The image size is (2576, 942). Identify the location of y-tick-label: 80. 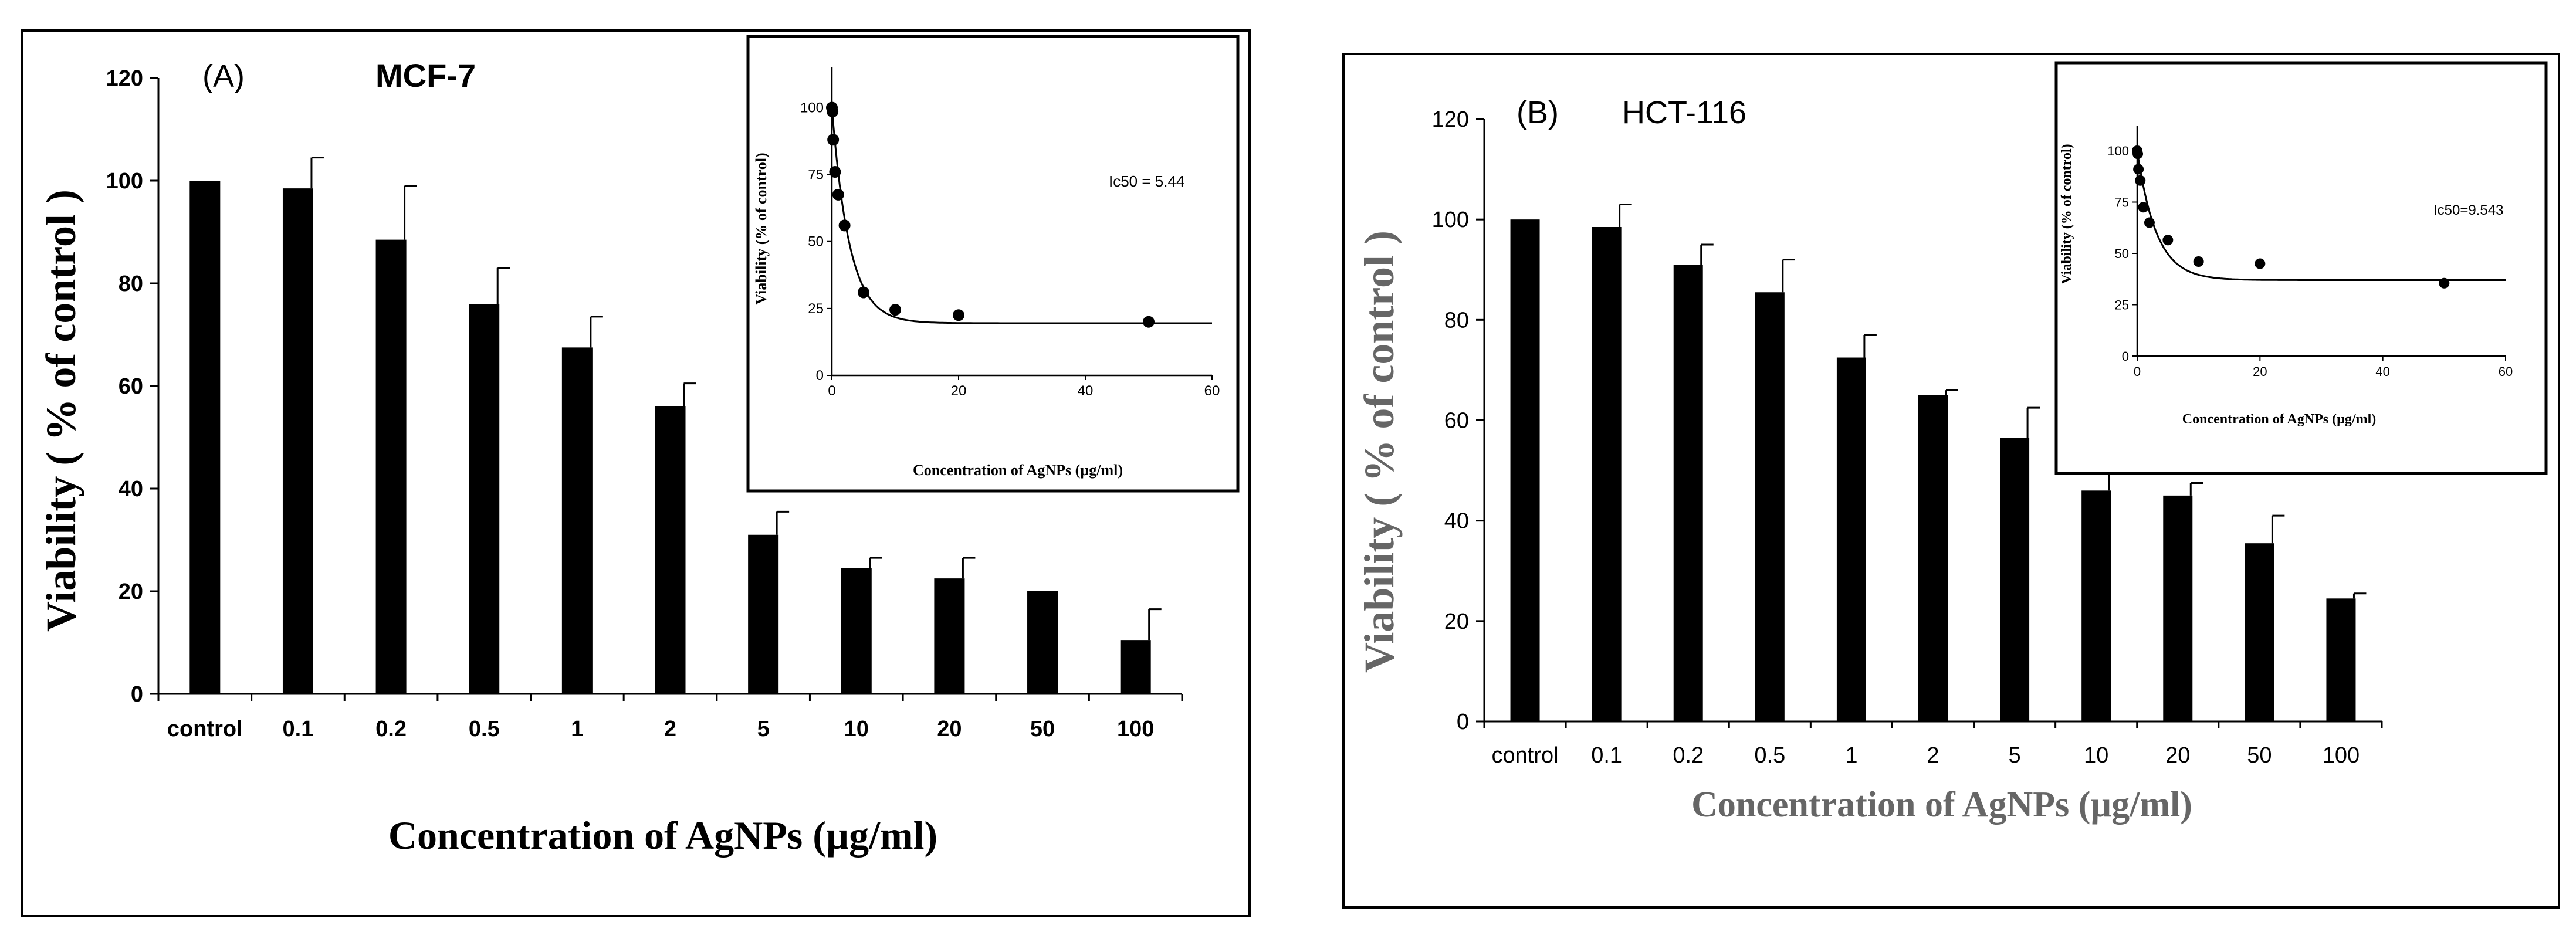
(131, 284).